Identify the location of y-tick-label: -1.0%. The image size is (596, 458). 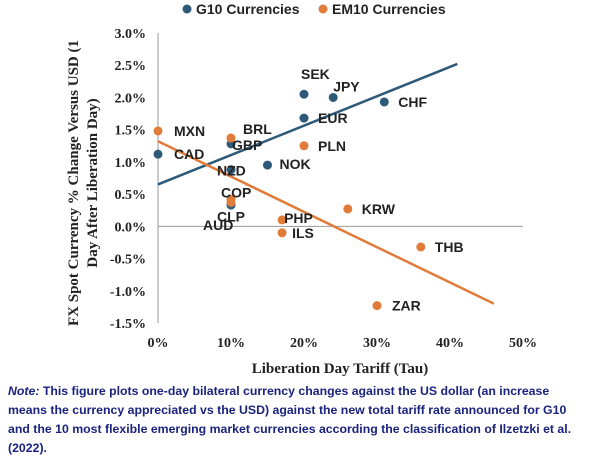
(128, 292).